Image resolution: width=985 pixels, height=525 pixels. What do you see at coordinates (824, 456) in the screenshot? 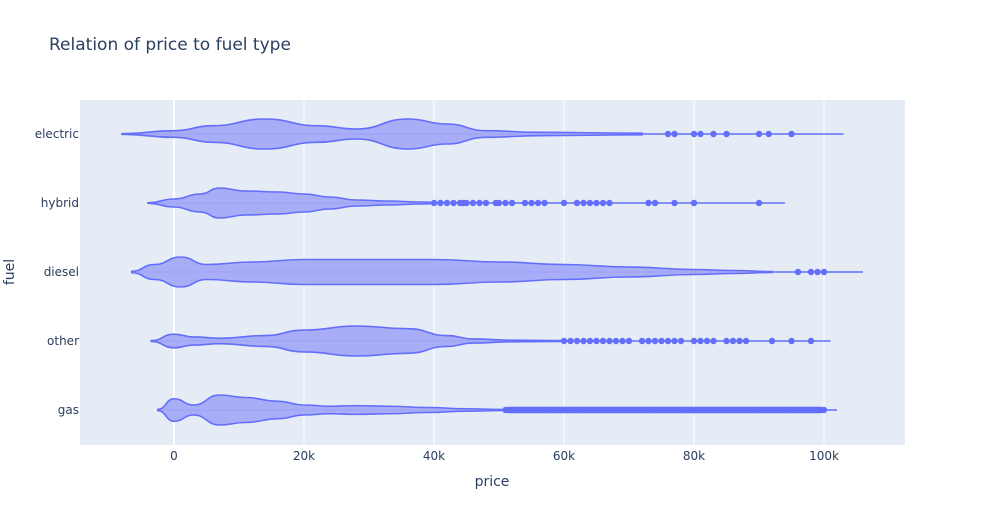
I see `x-tick-label: 100k` at bounding box center [824, 456].